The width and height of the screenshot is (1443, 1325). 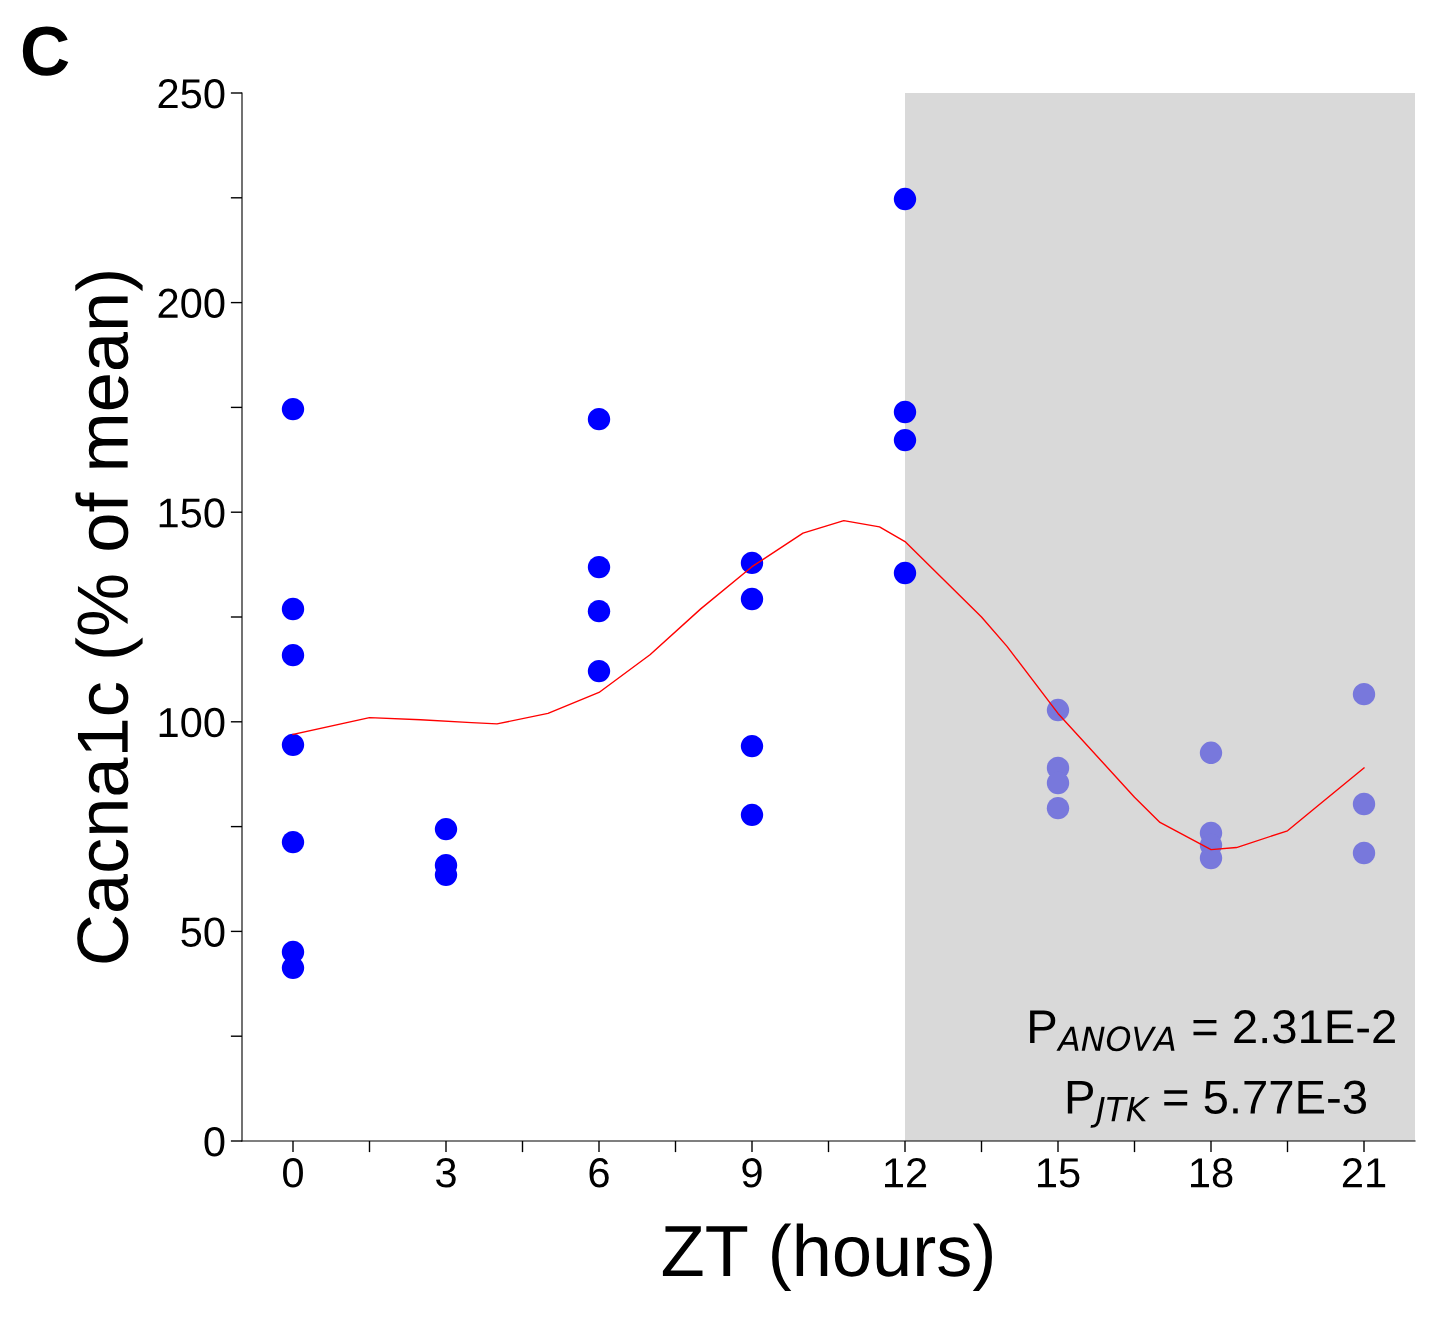 What do you see at coordinates (191, 94) in the screenshot?
I see `y-tick-label: 250` at bounding box center [191, 94].